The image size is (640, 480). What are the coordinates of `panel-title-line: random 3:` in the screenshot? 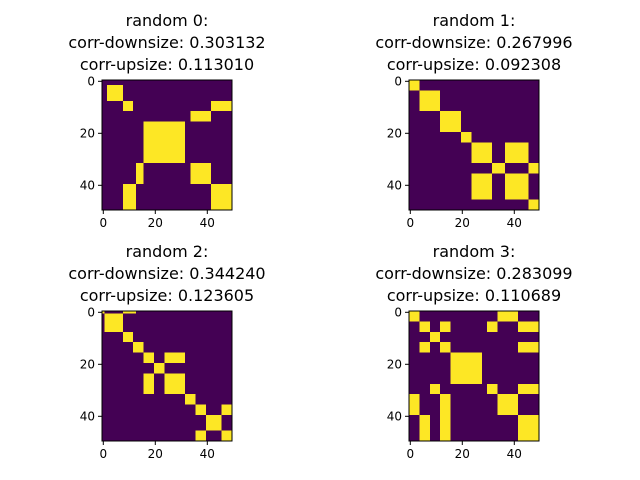 It's located at (474, 251).